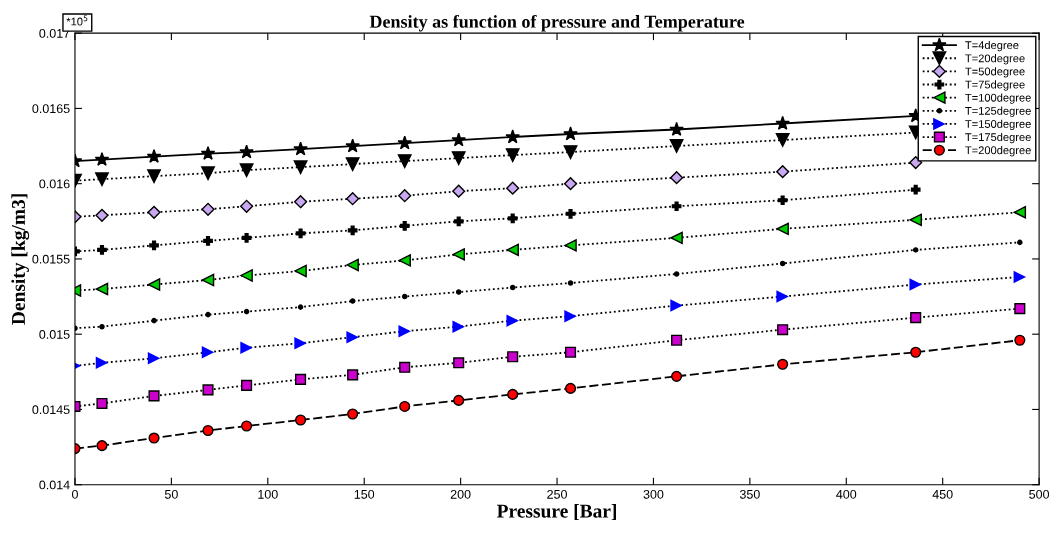 Image resolution: width=1056 pixels, height=535 pixels. What do you see at coordinates (51, 410) in the screenshot?
I see `y-tick-label: 0.0145` at bounding box center [51, 410].